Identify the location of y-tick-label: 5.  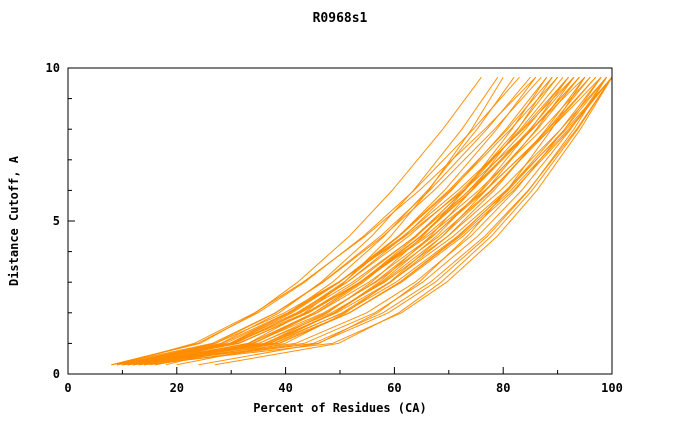
(56, 221).